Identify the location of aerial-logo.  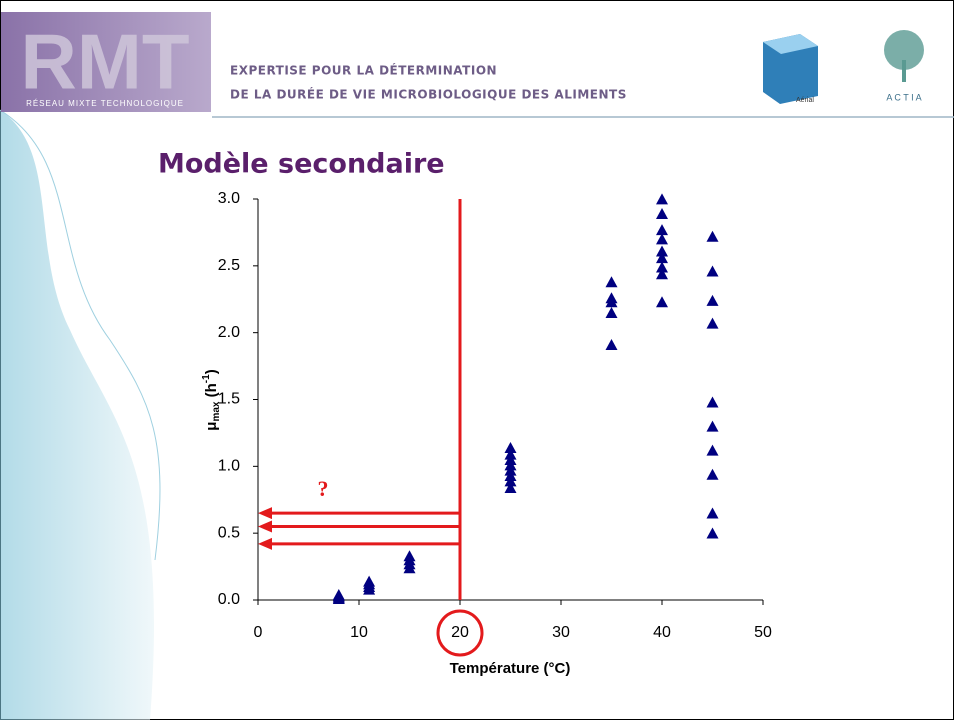
(790, 69).